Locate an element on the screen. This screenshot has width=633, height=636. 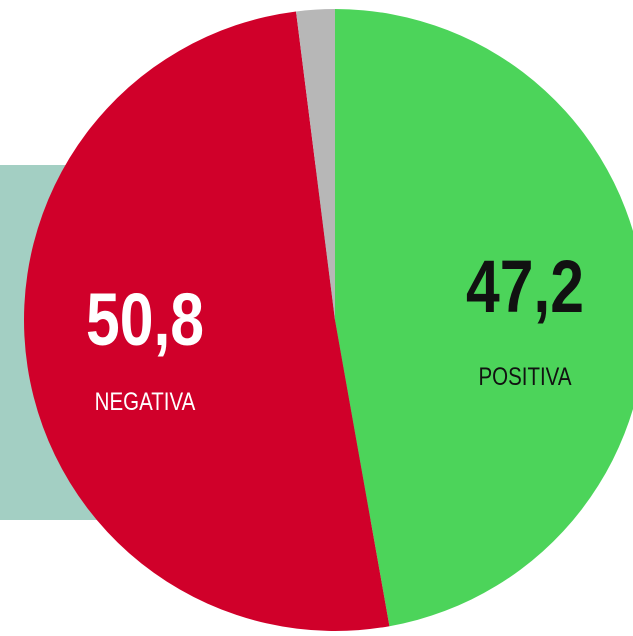
value-label: 47,2 is located at coordinates (525, 287).